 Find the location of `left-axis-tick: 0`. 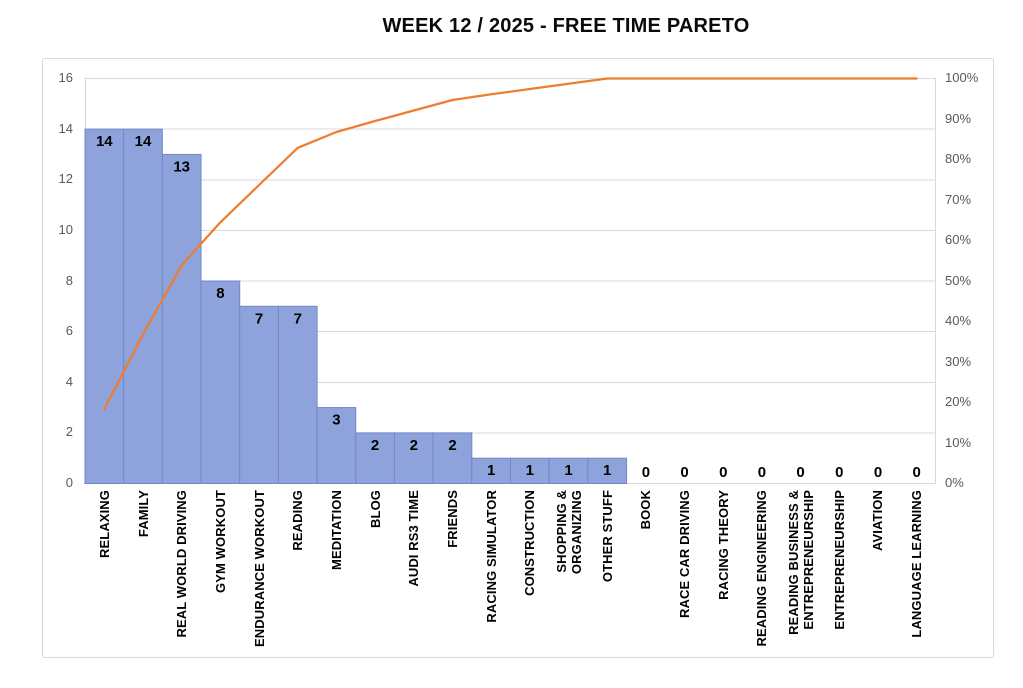

left-axis-tick: 0 is located at coordinates (69, 482).